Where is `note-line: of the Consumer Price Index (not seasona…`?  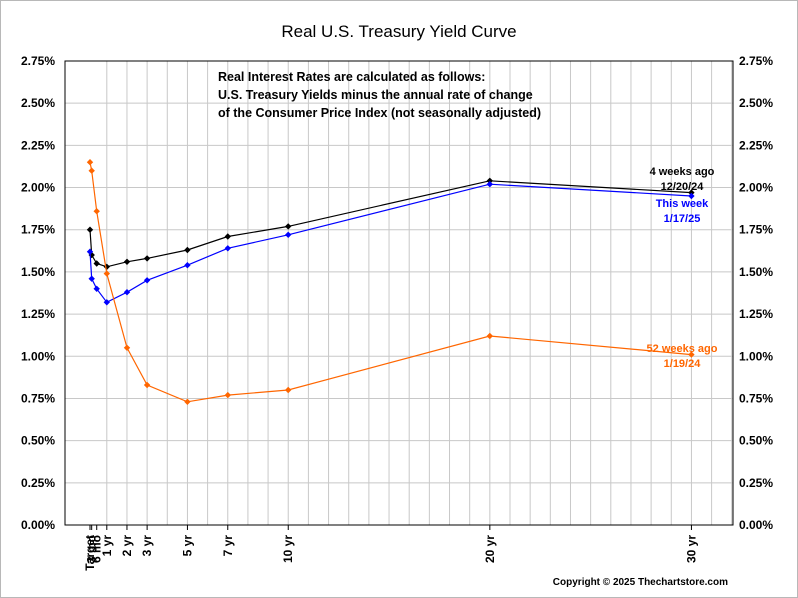
note-line: of the Consumer Price Index (not seasona… is located at coordinates (379, 113).